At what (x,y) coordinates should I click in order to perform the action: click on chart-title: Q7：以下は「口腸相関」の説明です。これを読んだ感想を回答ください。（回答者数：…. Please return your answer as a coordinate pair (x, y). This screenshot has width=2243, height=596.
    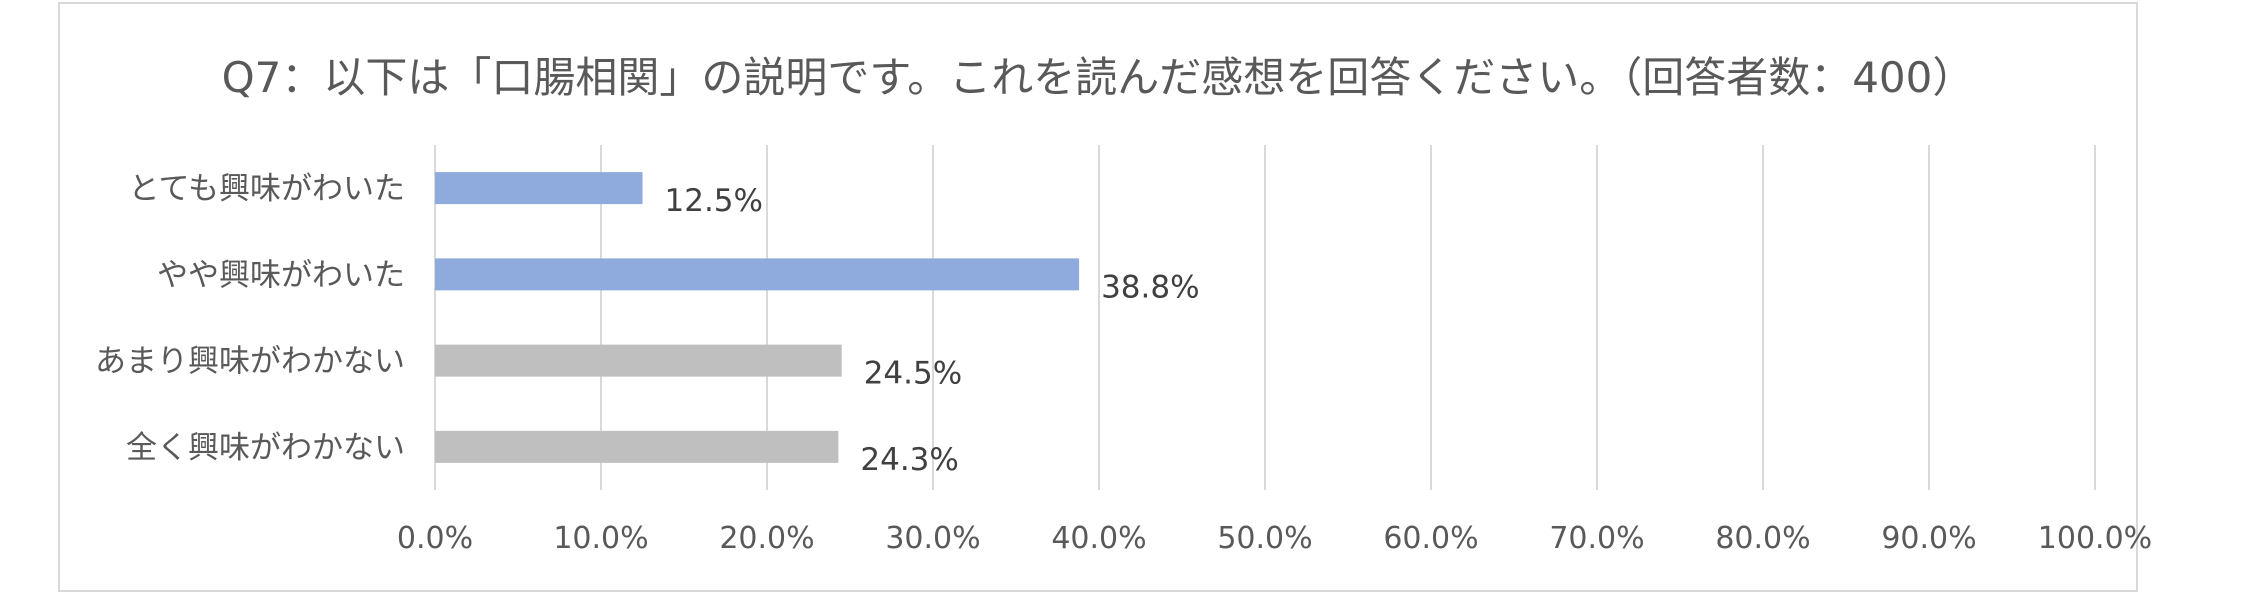
    Looking at the image, I should click on (1098, 77).